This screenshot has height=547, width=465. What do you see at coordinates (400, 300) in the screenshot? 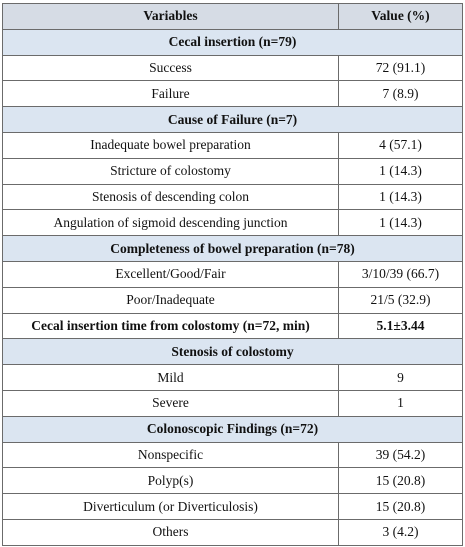
I see `value-cell: 21/5 (32.9)` at bounding box center [400, 300].